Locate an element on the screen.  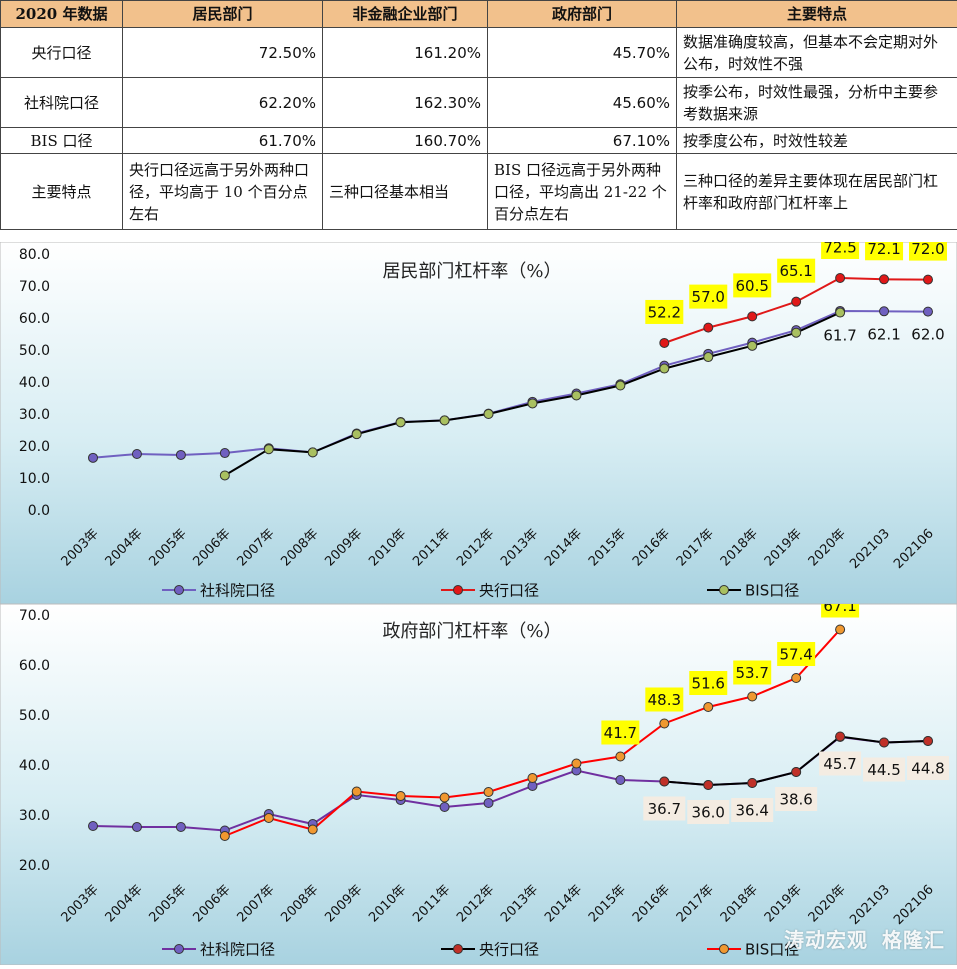
data-label: 48.3 is located at coordinates (664, 700).